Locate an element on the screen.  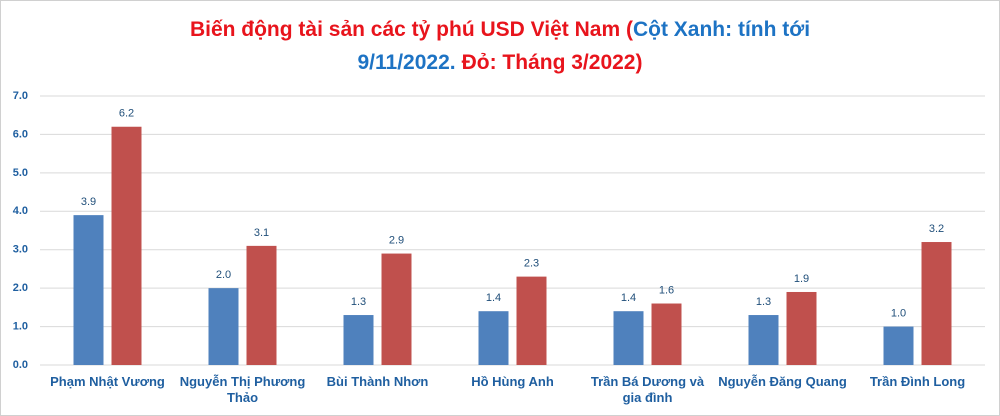
y-tick-label: 1.0 is located at coordinates (20, 326).